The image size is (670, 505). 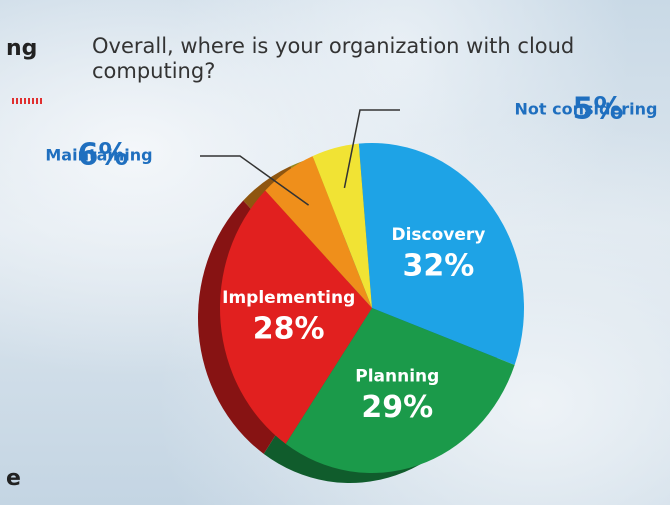 What do you see at coordinates (598, 109) in the screenshot?
I see `value-label: 5%` at bounding box center [598, 109].